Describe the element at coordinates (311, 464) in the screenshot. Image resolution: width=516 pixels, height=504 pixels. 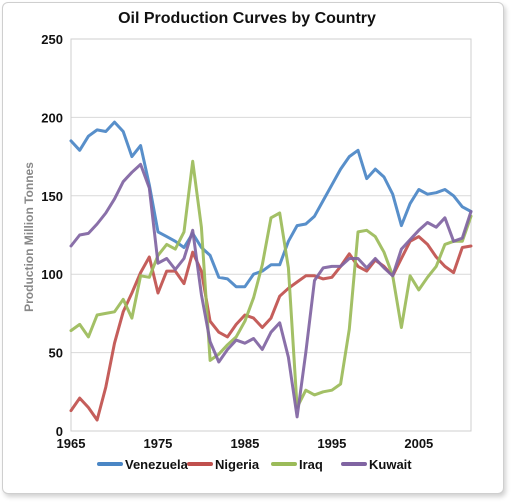
I see `legend-label-iraq: Iraq` at that location.